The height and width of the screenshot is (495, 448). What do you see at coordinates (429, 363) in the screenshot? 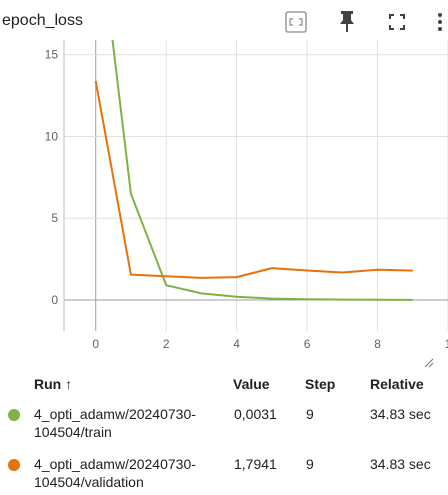
I see `resize-handle-icon` at bounding box center [429, 363].